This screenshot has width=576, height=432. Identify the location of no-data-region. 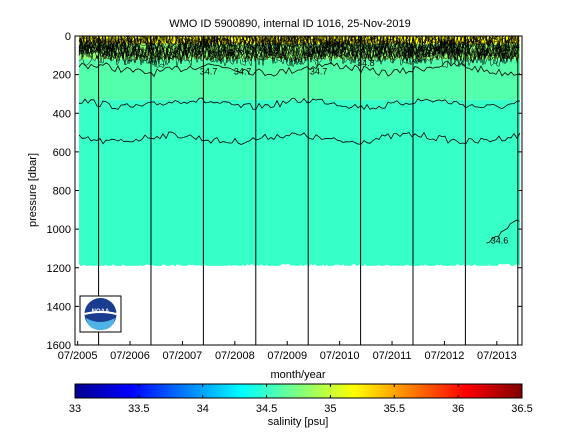
(299, 303).